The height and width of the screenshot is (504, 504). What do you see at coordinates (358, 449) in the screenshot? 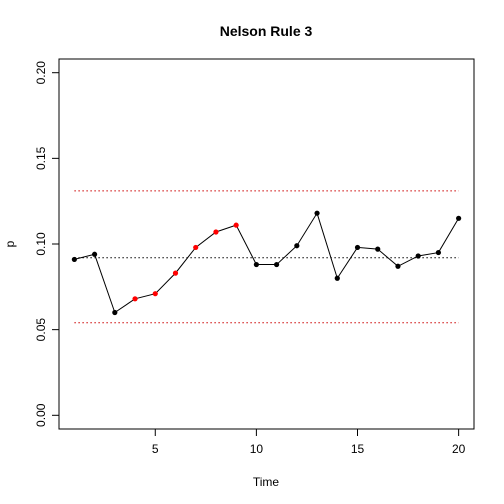
I see `x-tick-label: 15` at bounding box center [358, 449].